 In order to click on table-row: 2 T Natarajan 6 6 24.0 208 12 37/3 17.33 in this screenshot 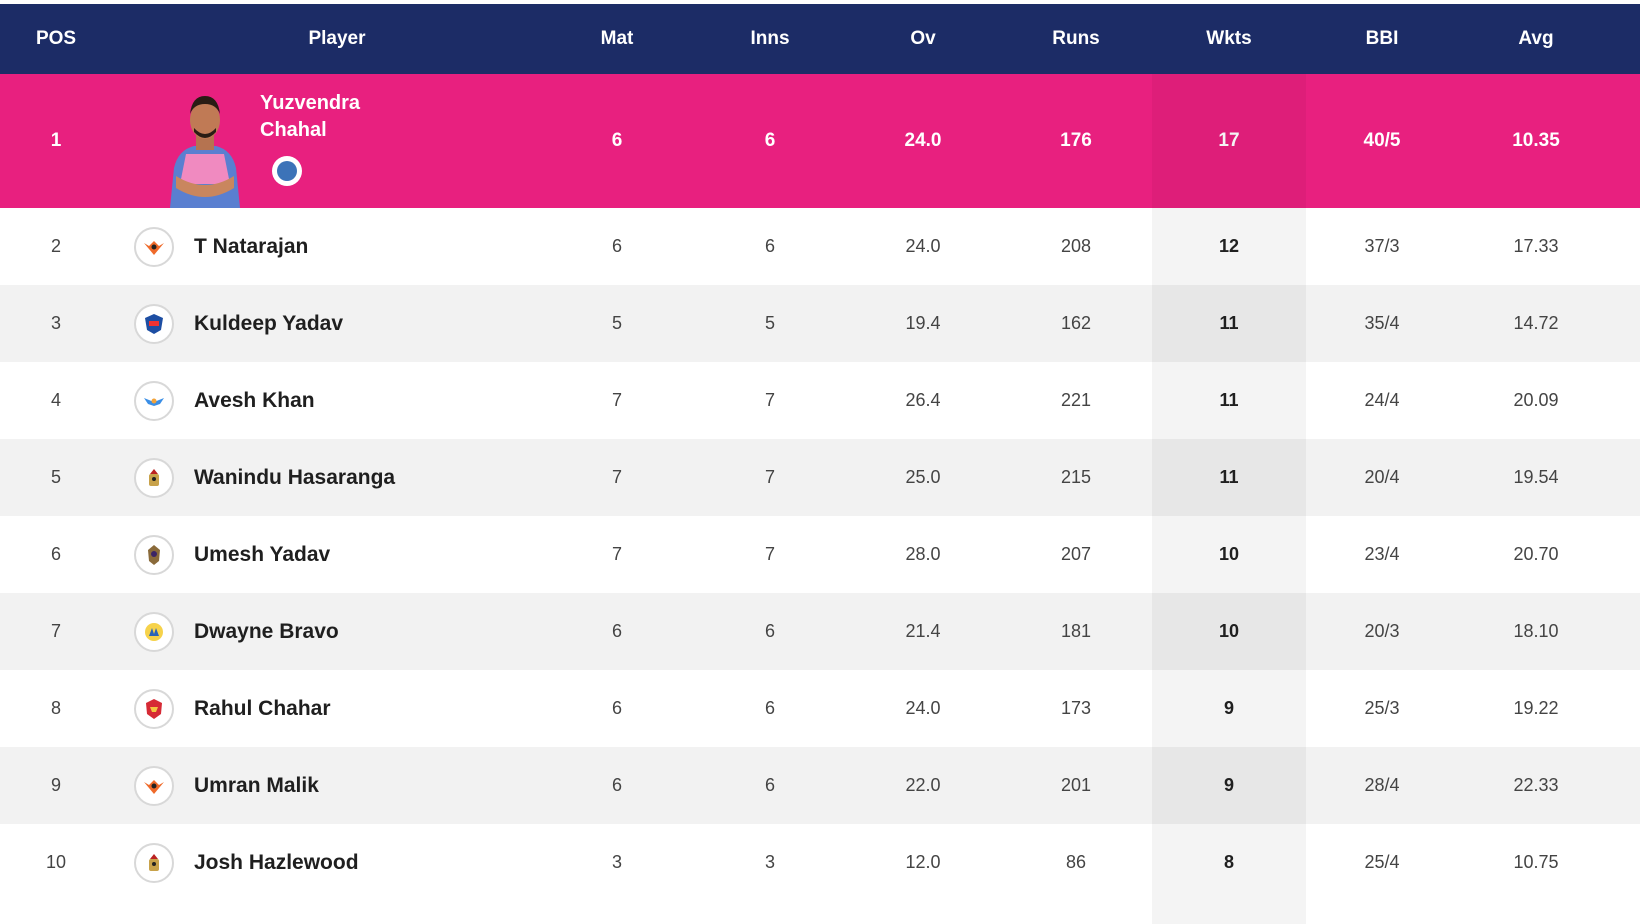, I will do `click(820, 246)`.